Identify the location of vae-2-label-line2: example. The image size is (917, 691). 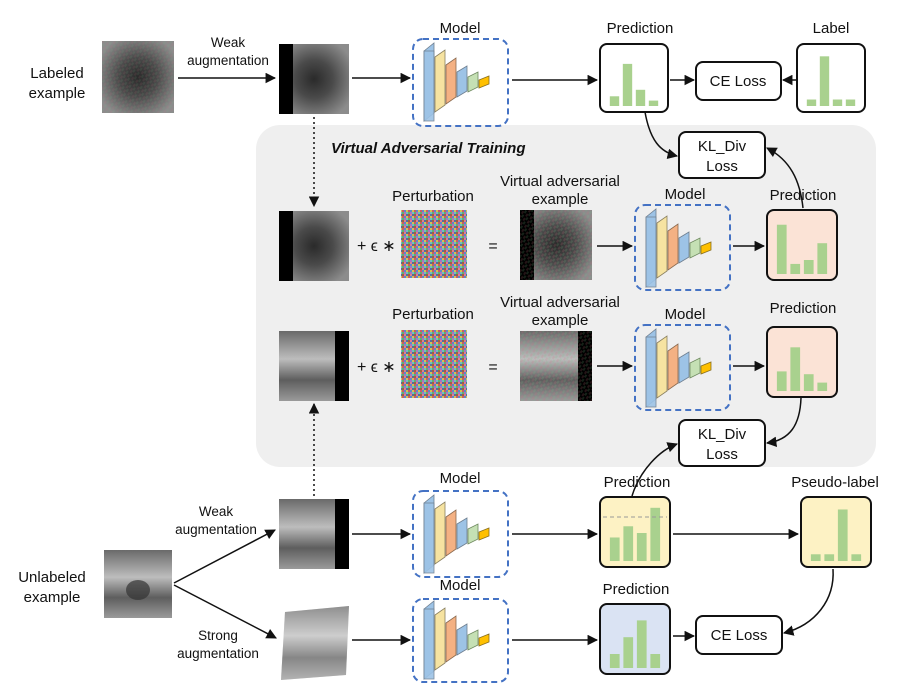
(560, 320).